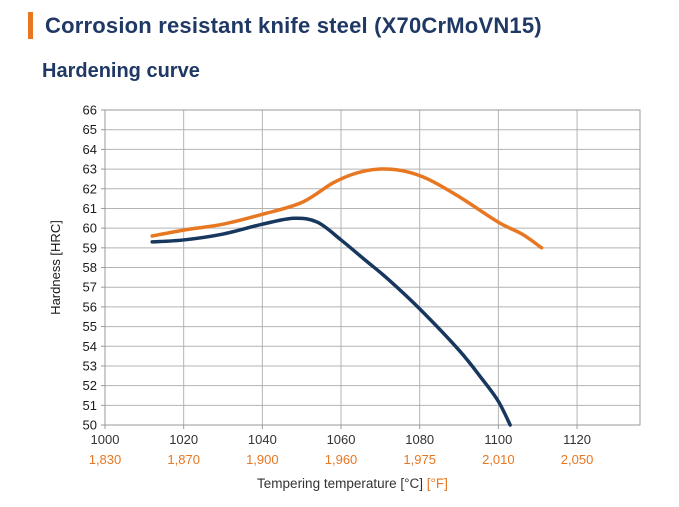 This screenshot has height=507, width=679. Describe the element at coordinates (90, 346) in the screenshot. I see `y-tick-label: 54` at that location.